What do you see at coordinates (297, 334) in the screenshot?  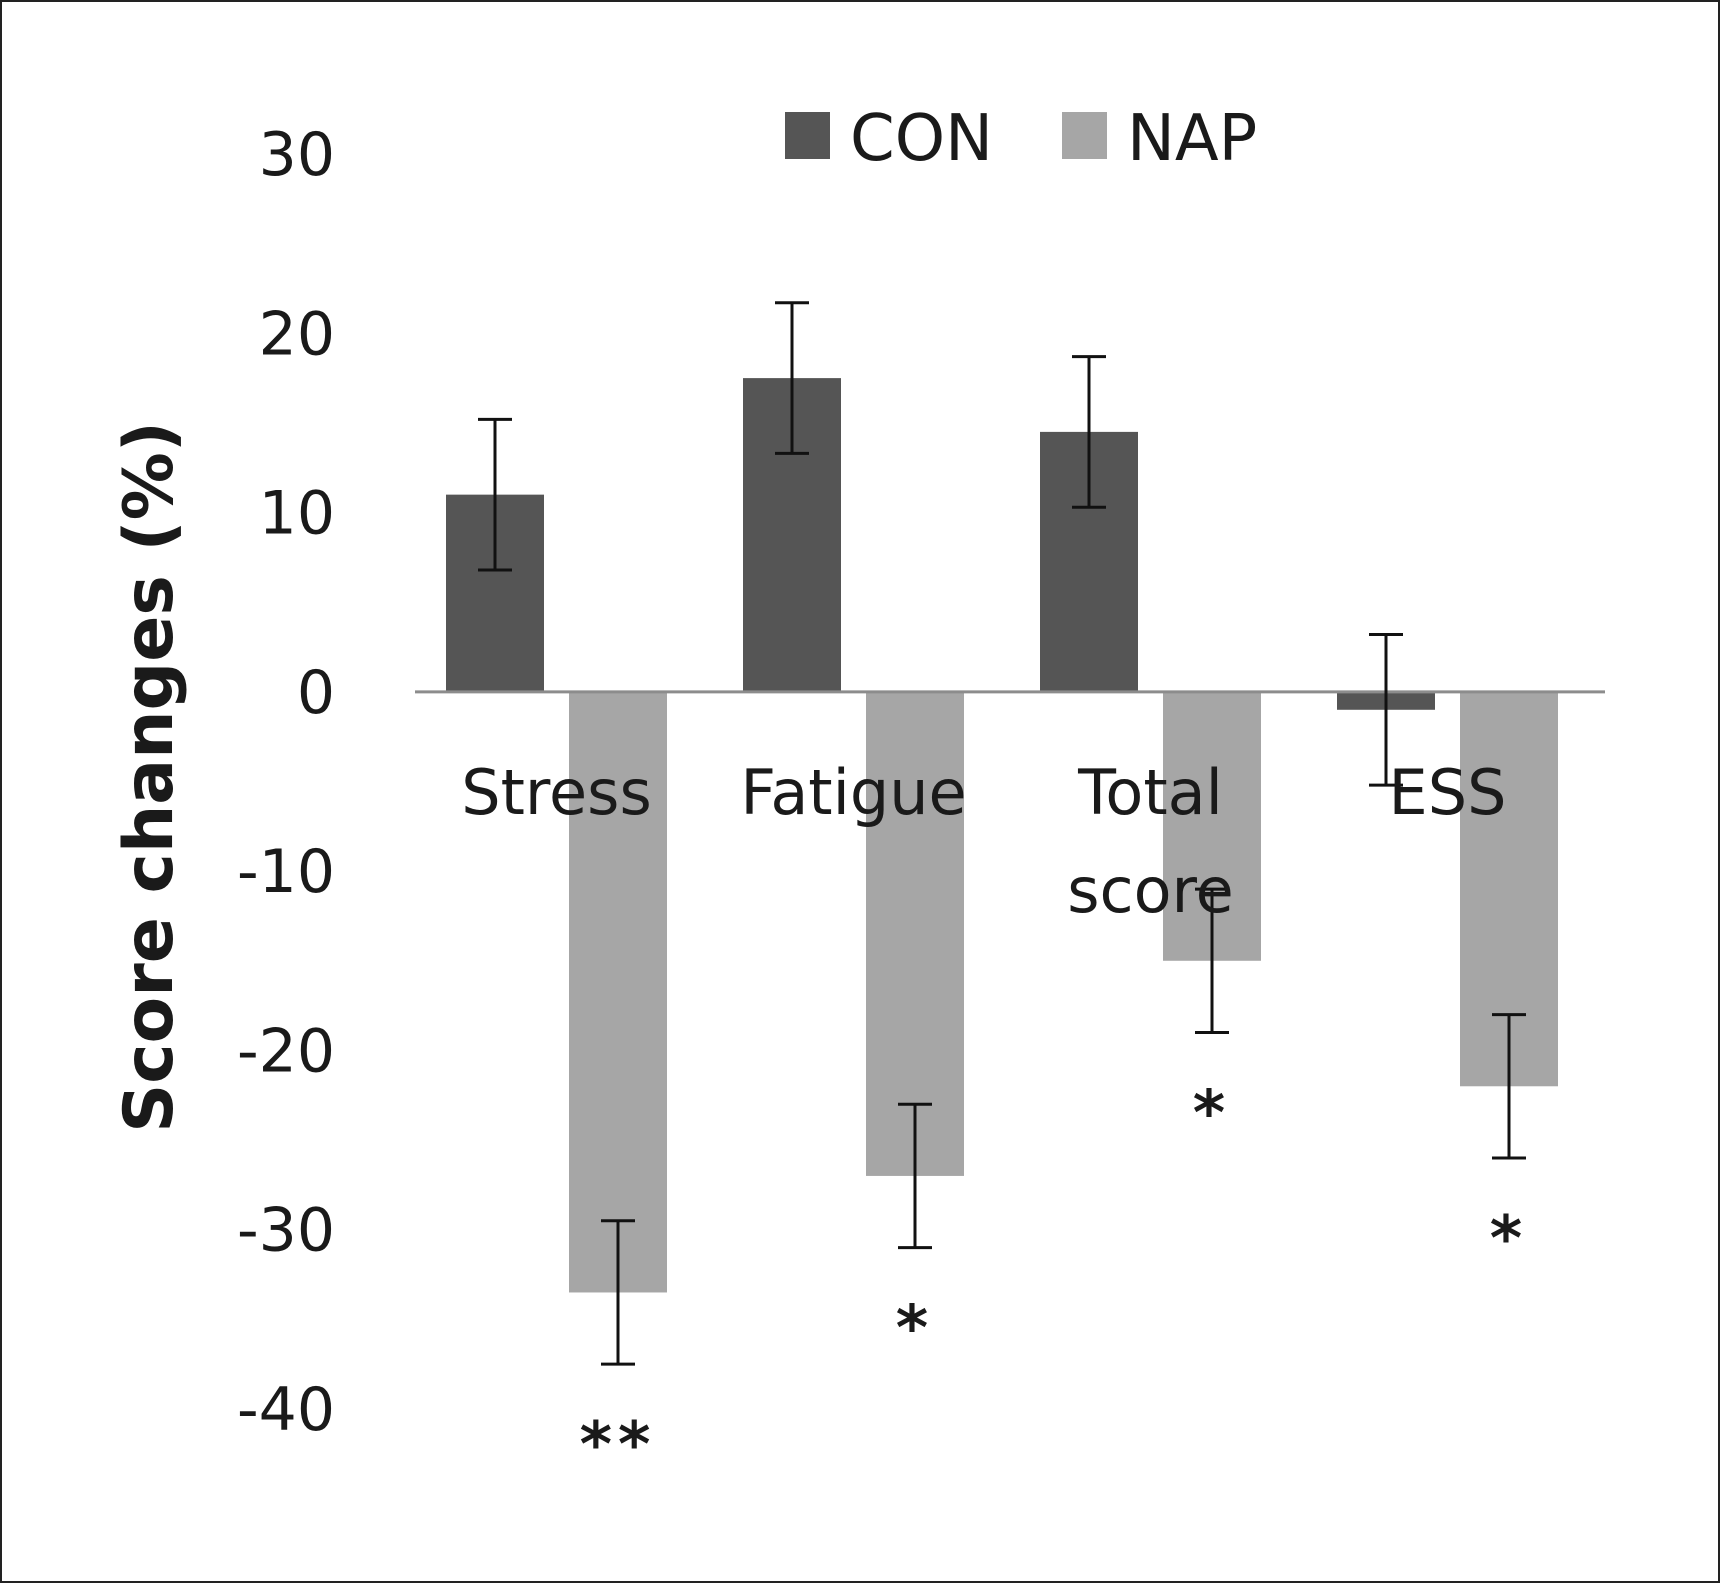 I see `y-tick-label: 20` at bounding box center [297, 334].